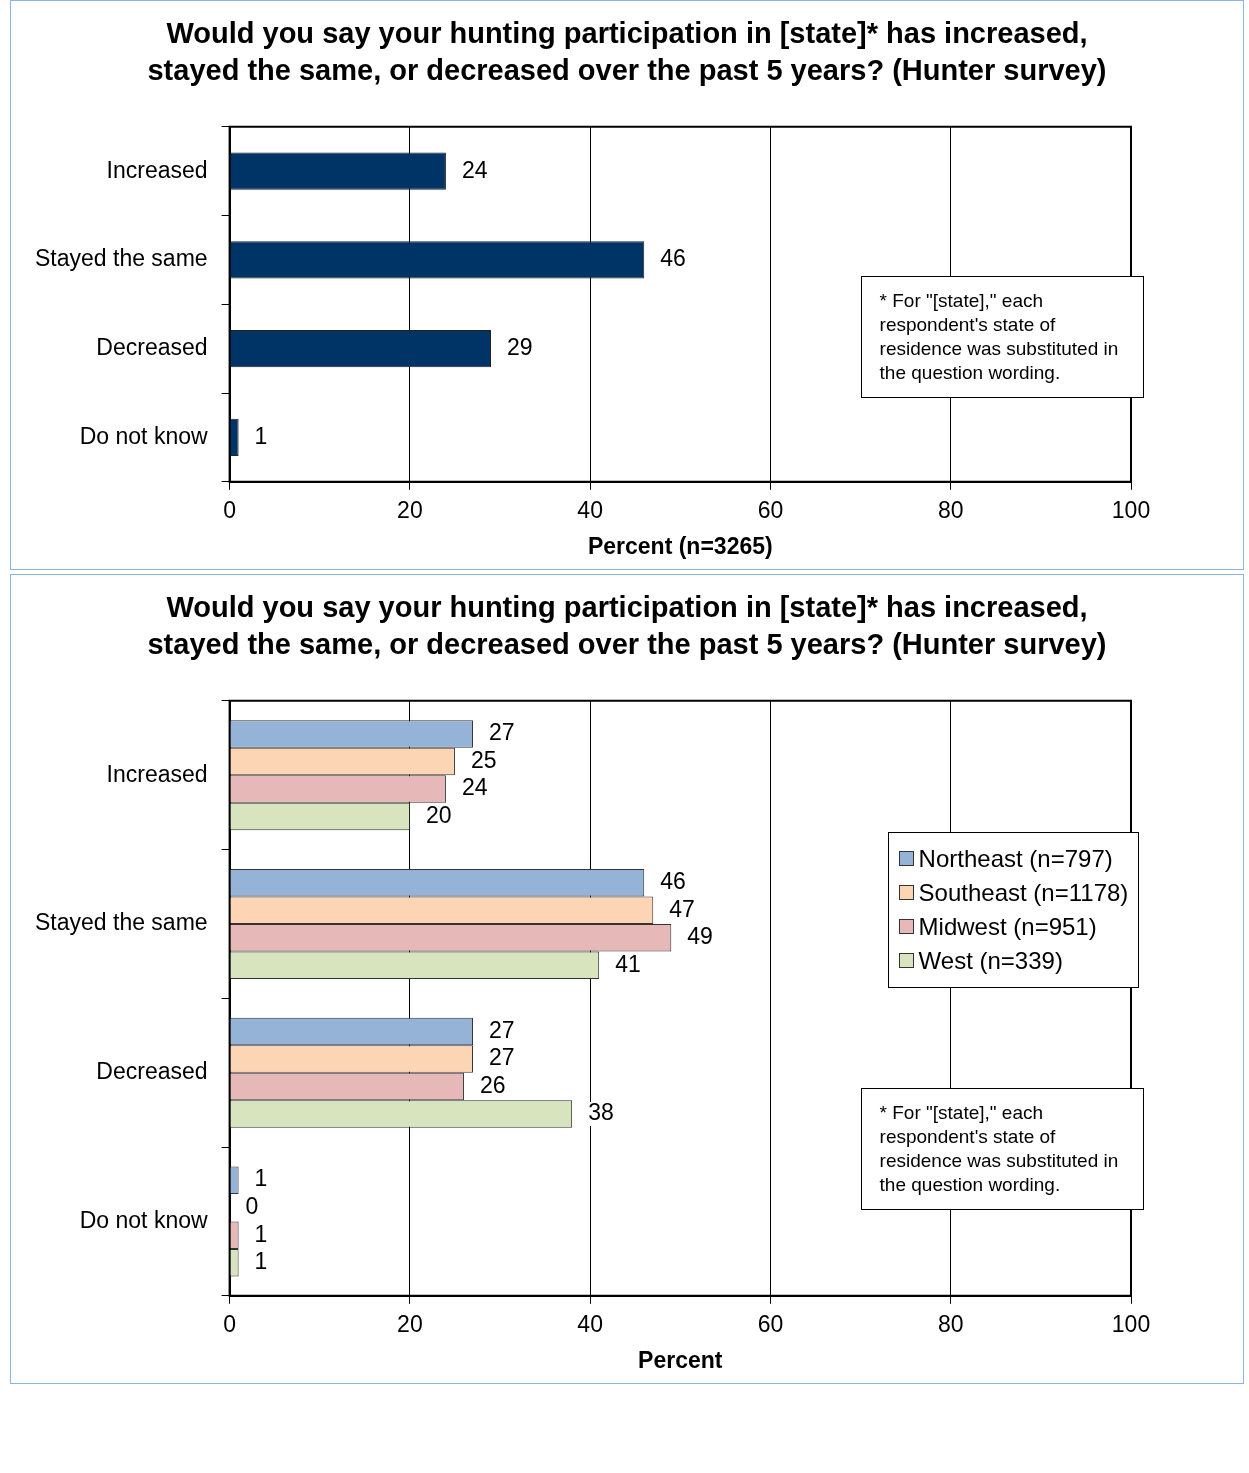  What do you see at coordinates (1015, 858) in the screenshot?
I see `legend-label: Northeast (n=797)` at bounding box center [1015, 858].